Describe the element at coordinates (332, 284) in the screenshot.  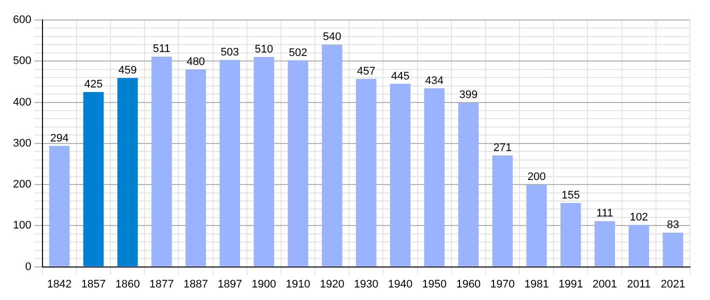
I see `x-tick-label: 1920` at that location.